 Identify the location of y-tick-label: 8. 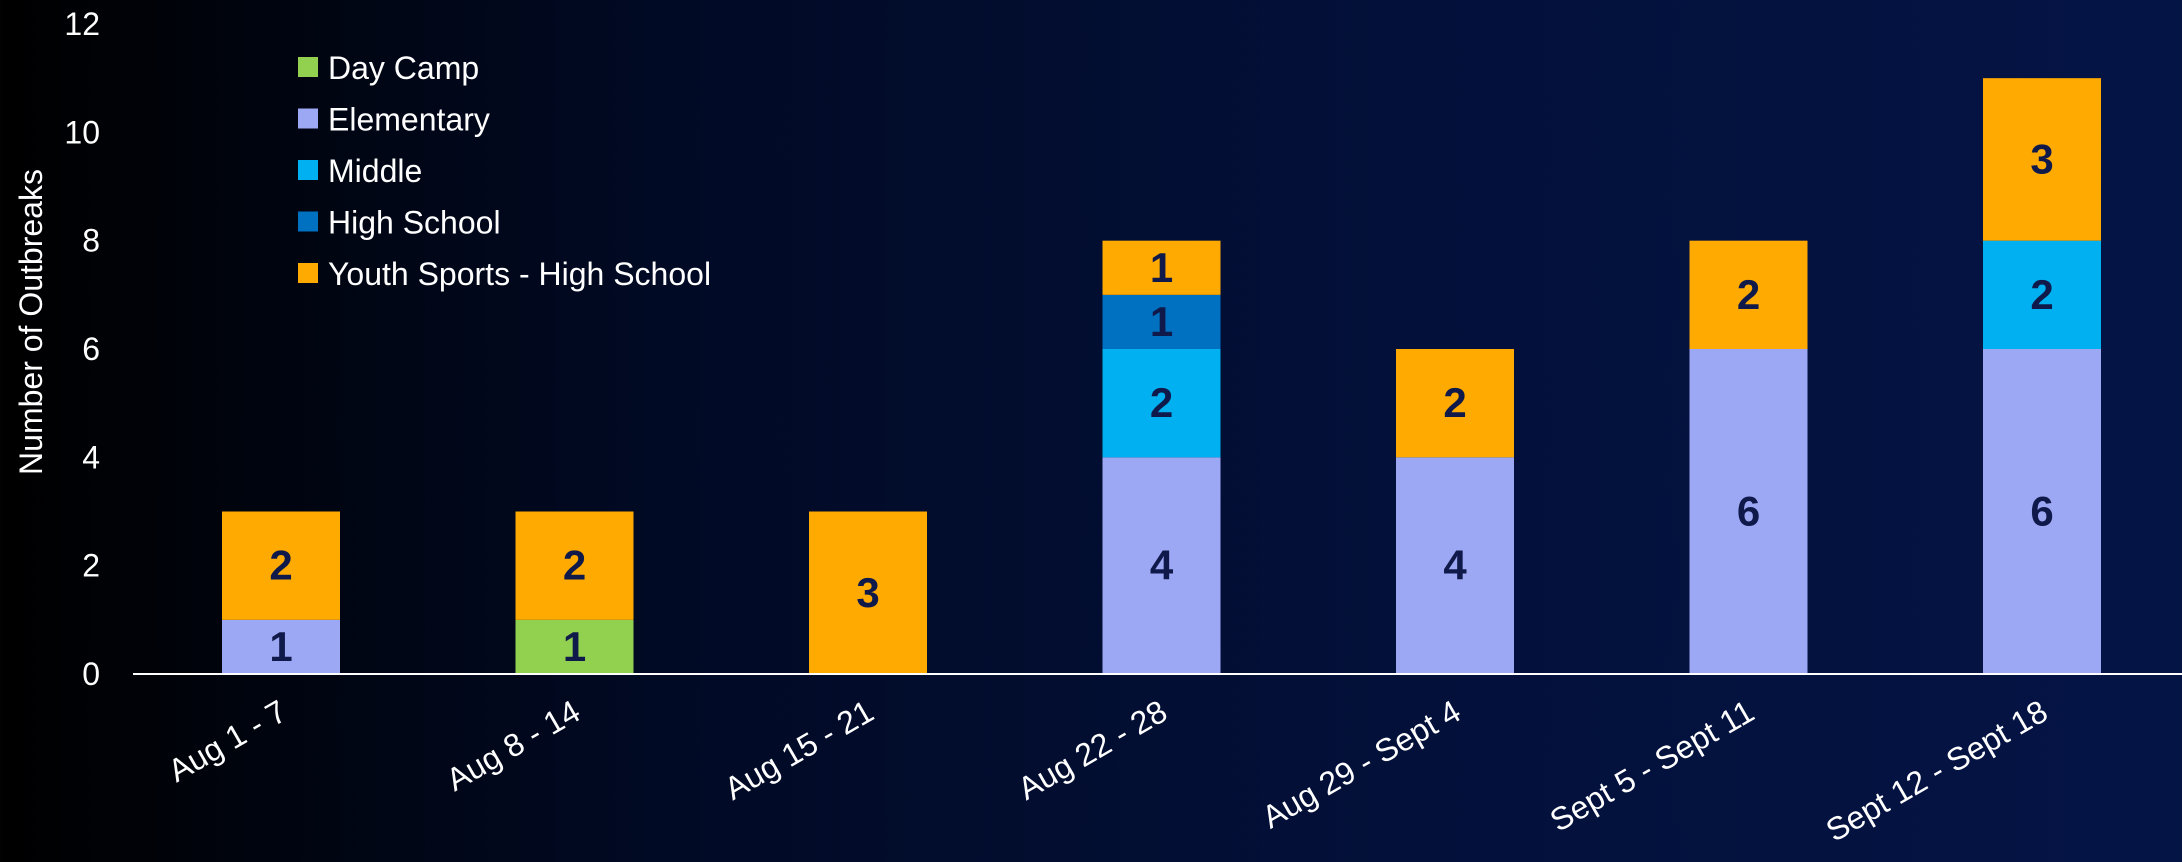
(91, 241).